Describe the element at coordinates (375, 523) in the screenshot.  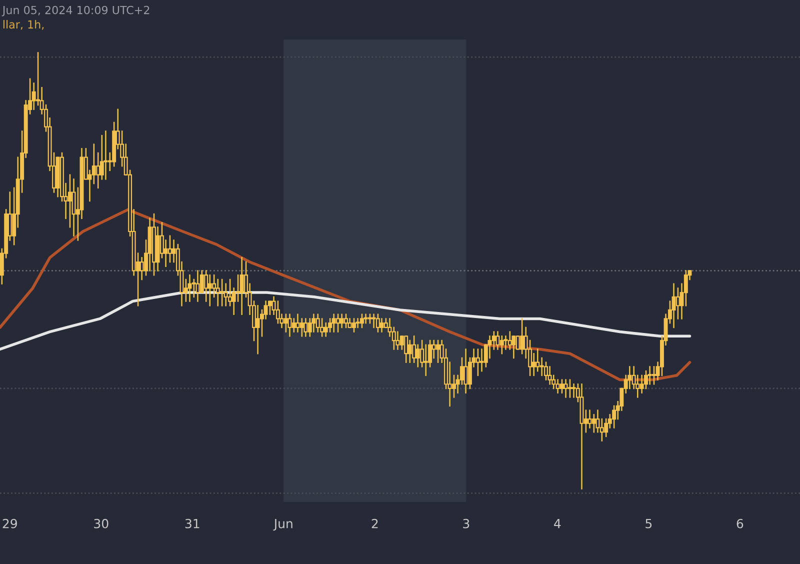
I see `x-tick-label: 2` at that location.